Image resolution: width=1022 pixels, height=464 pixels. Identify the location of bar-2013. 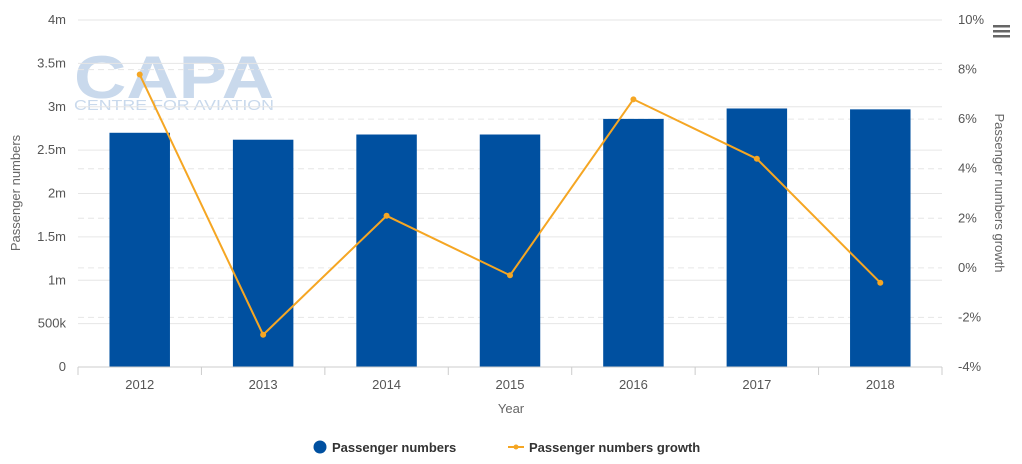
(263, 253).